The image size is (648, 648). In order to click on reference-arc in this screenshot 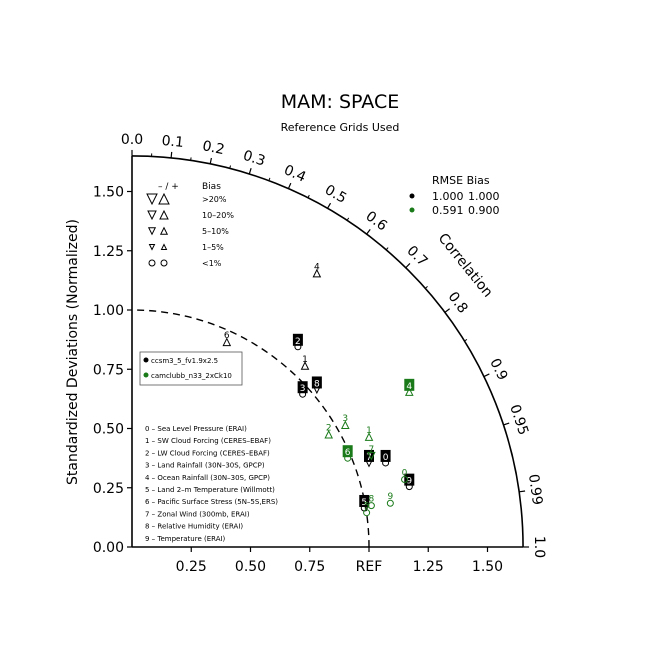, I will do `click(250, 428)`.